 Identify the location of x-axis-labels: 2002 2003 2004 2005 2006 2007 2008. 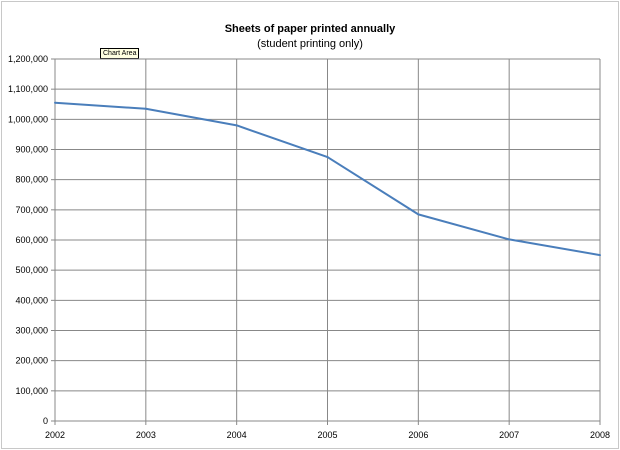
(327, 435).